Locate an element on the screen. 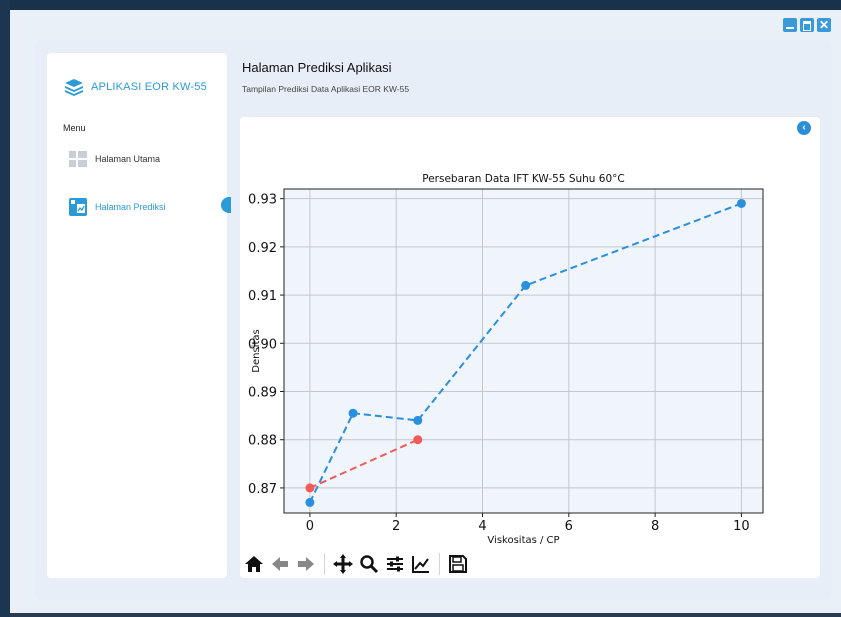 This screenshot has height=617, width=841. y-tick-label: 0.92 is located at coordinates (262, 248).